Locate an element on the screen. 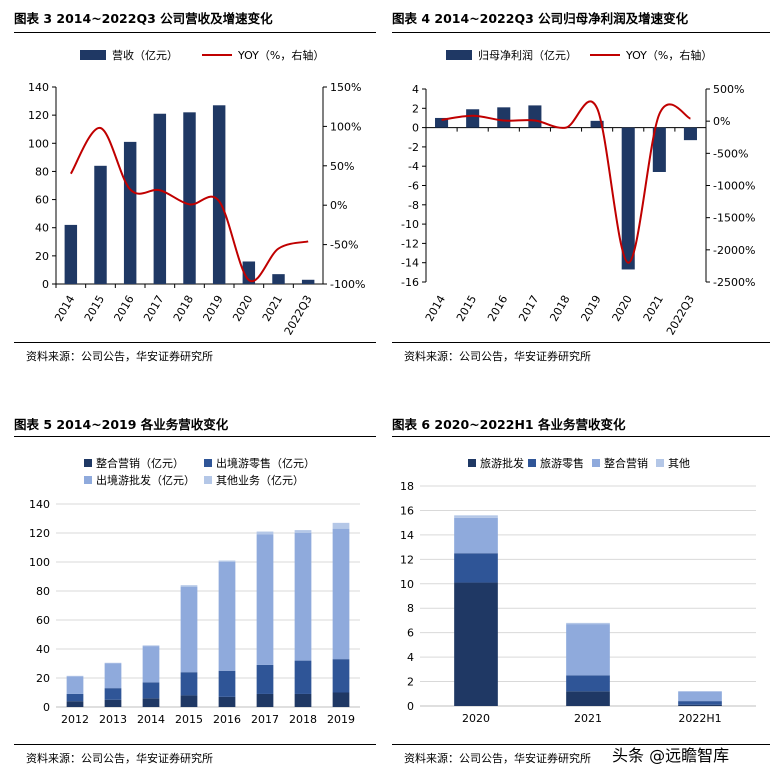  y-left-tick-label: -4 is located at coordinates (413, 166).